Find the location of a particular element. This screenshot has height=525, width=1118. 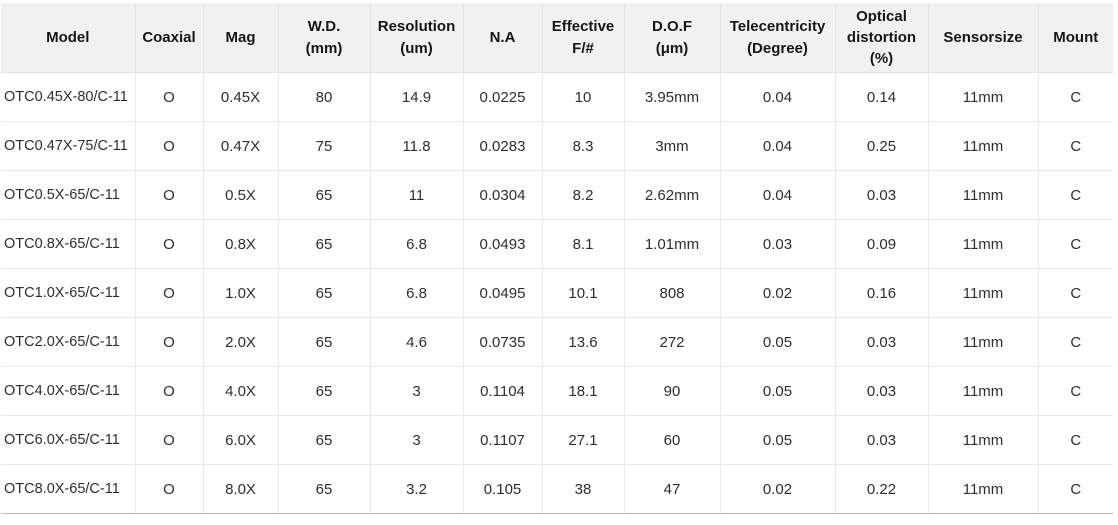

value-cell: 0.0495 is located at coordinates (502, 293).